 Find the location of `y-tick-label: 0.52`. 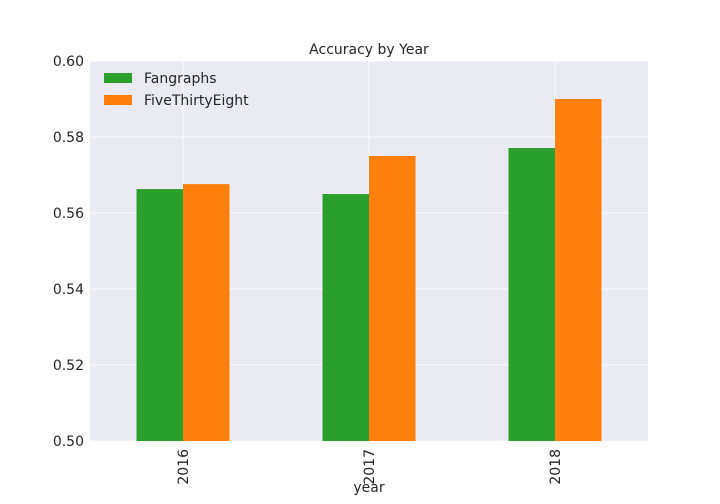

y-tick-label: 0.52 is located at coordinates (68, 366).